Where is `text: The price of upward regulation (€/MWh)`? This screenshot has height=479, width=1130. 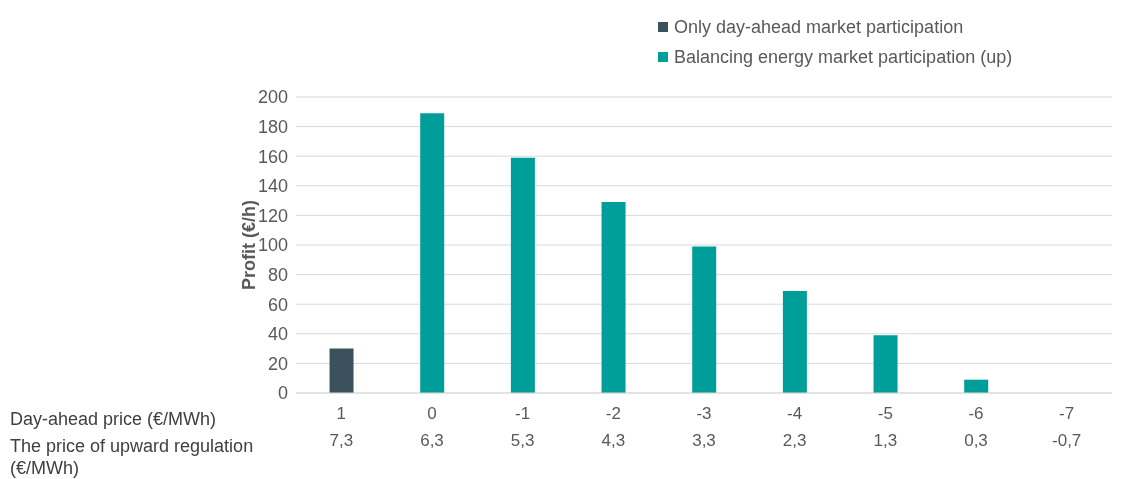
text: The price of upward regulation (€/MWh) is located at coordinates (132, 457).